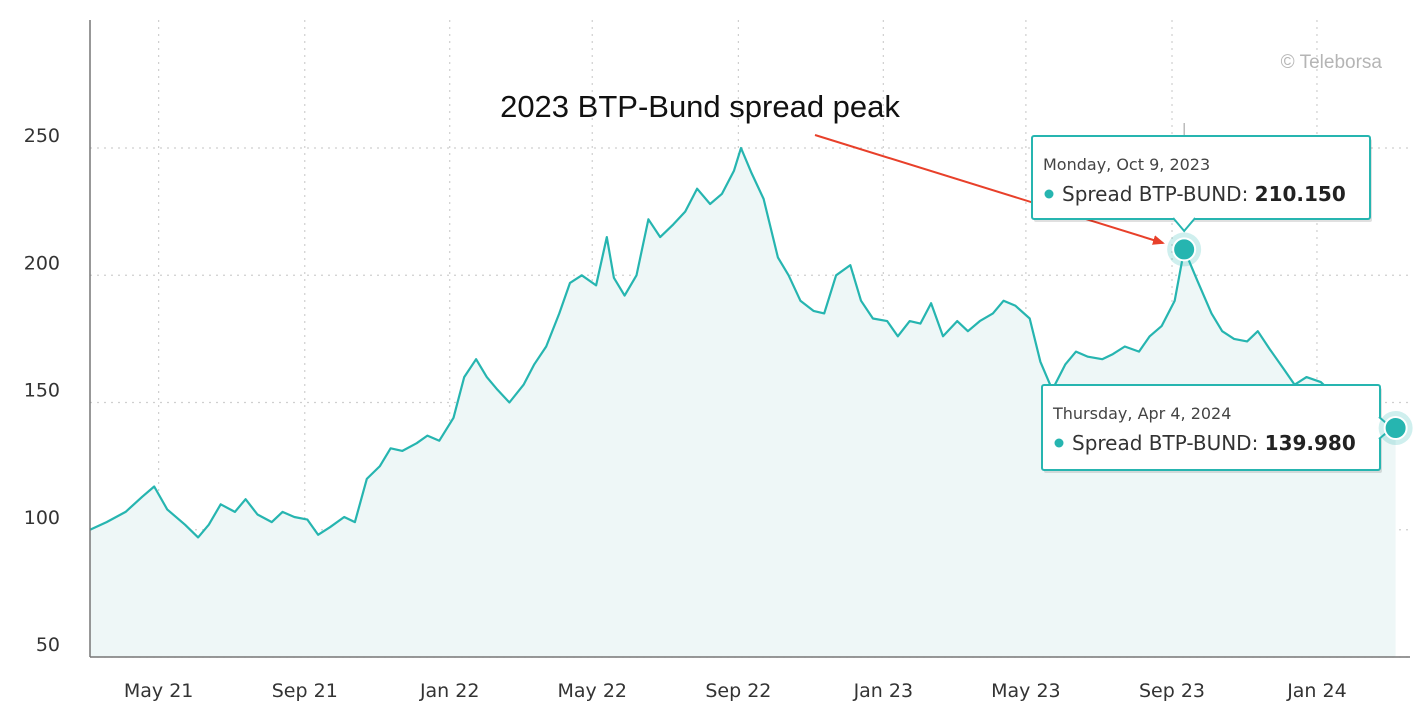 This screenshot has width=1428, height=724. I want to click on tooltip-value: 139.980, so click(1310, 443).